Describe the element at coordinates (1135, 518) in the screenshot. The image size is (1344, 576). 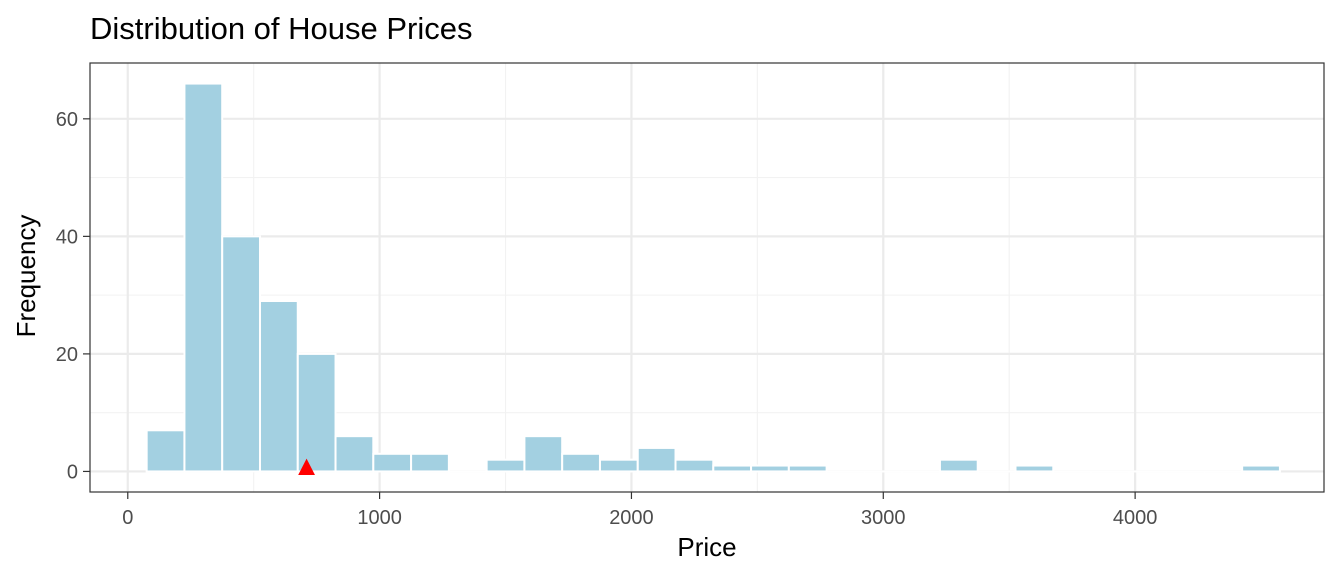
I see `x-tick-label: 4000` at that location.